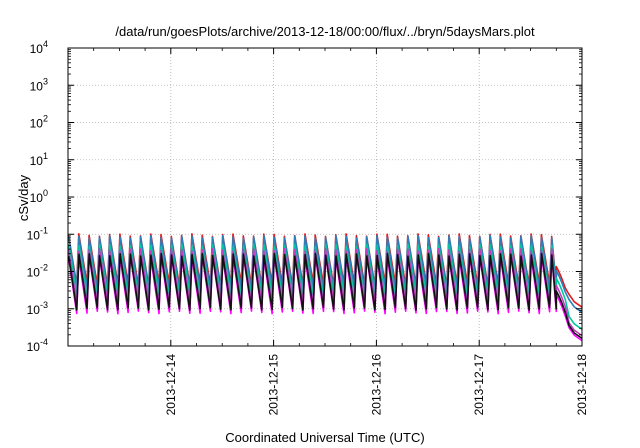  I want to click on y-axis-label: cSv/day, so click(23, 197).